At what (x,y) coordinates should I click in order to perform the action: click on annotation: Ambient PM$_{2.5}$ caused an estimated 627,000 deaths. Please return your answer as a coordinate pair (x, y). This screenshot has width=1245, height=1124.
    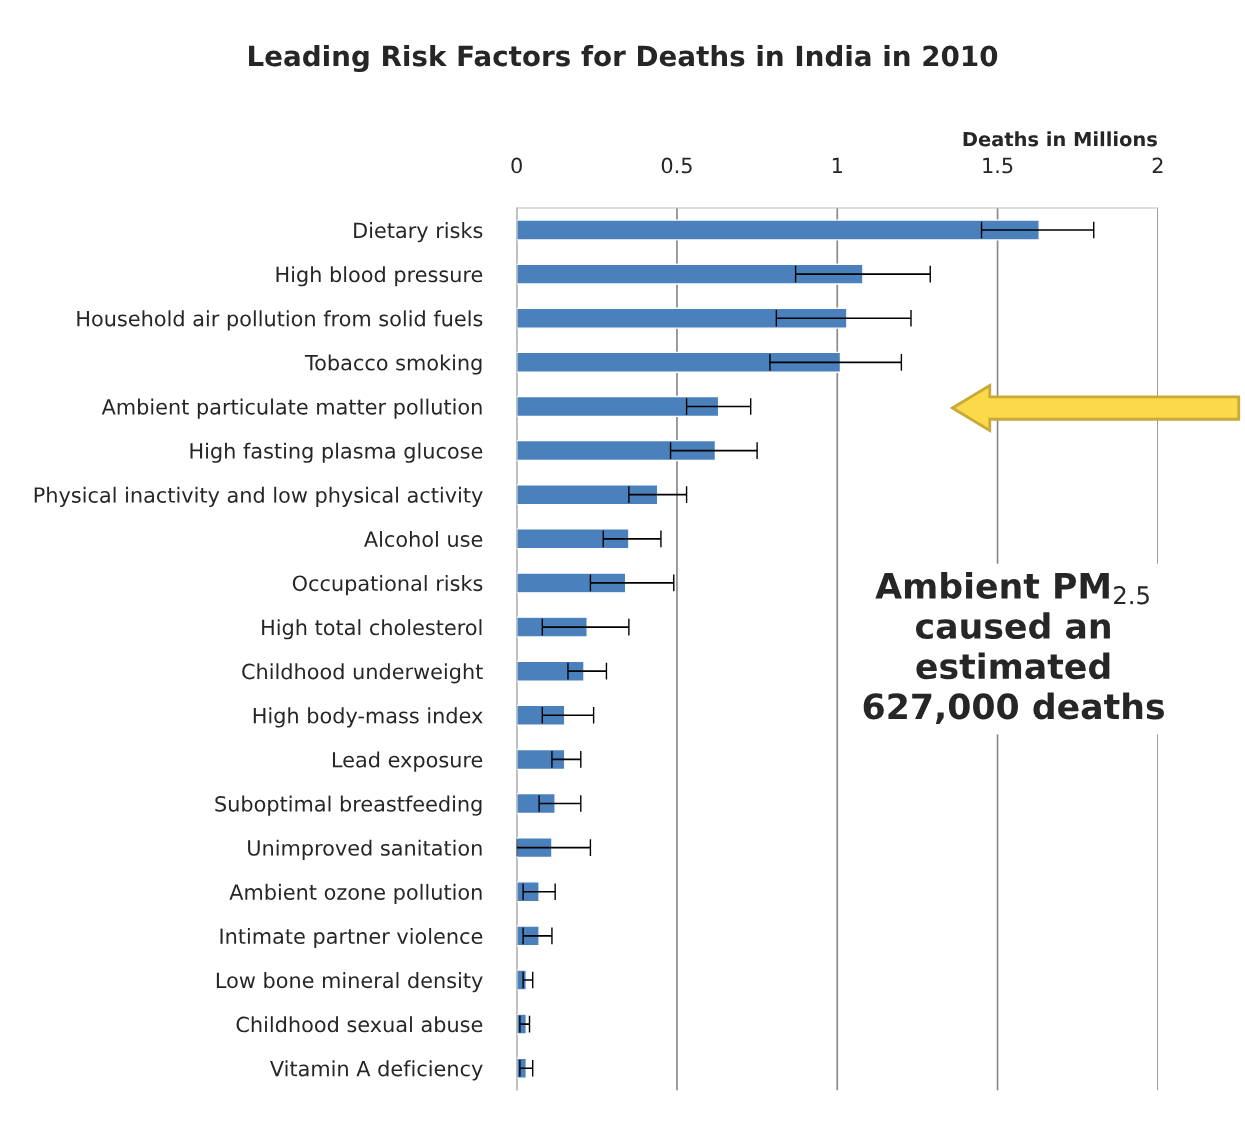
    Looking at the image, I should click on (1013, 648).